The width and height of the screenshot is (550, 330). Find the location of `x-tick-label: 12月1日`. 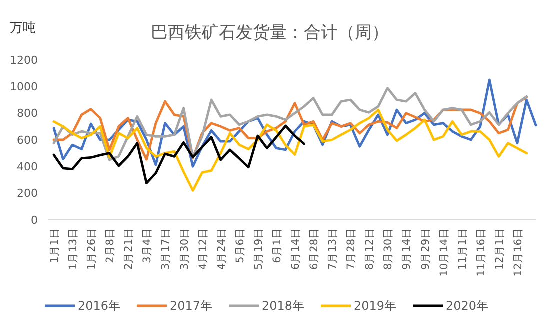

x-tick-label: 12月1日 is located at coordinates (500, 249).